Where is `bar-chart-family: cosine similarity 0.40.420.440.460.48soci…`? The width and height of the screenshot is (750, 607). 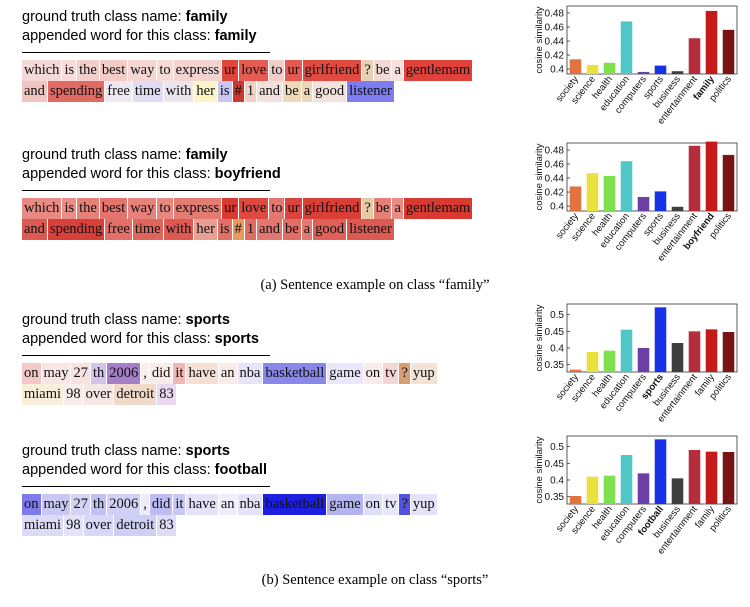
bar-chart-family: cosine similarity 0.40.420.440.460.48soci… is located at coordinates (636, 66).